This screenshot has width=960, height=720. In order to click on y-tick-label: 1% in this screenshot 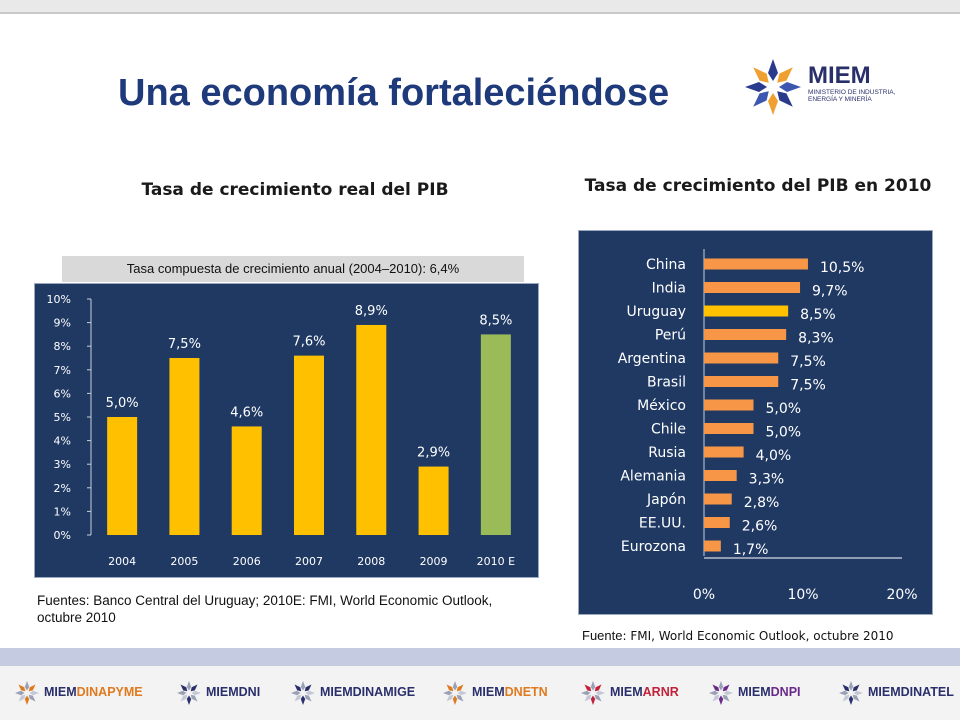, I will do `click(62, 511)`.